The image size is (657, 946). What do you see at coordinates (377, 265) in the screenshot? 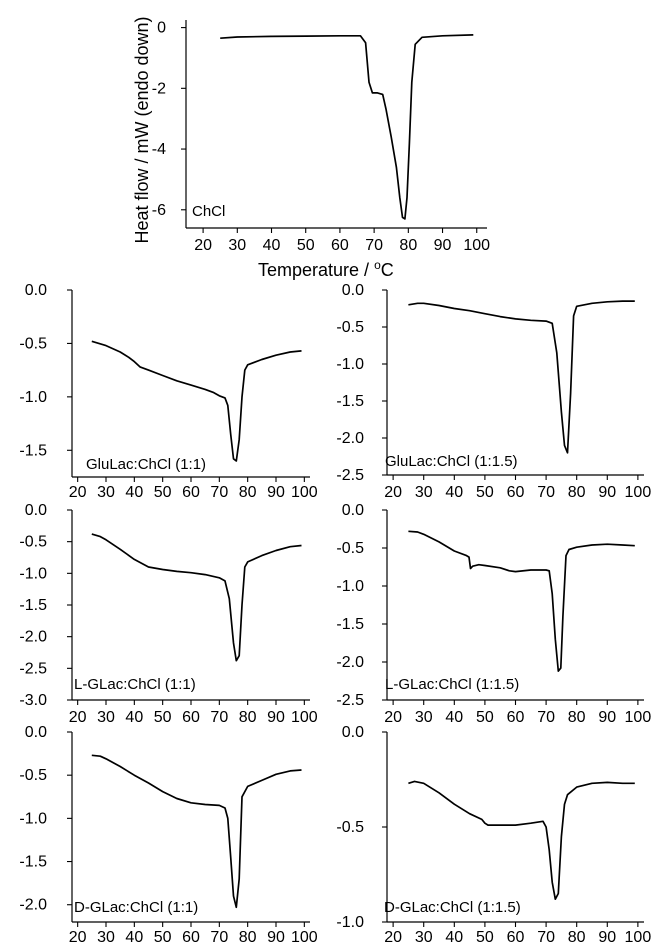
I see `x-axis-title-superscript: o` at bounding box center [377, 265].